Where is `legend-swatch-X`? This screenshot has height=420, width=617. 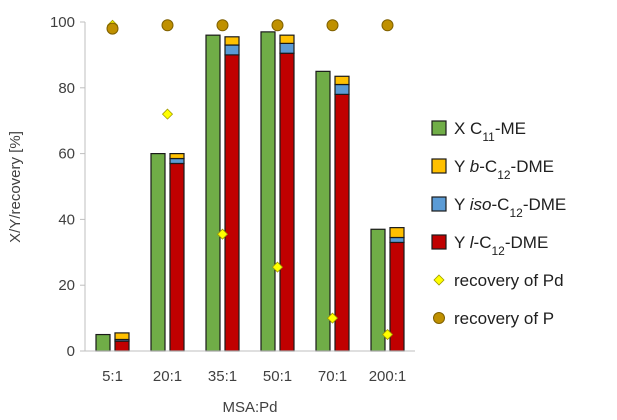 legend-swatch-X is located at coordinates (439, 128).